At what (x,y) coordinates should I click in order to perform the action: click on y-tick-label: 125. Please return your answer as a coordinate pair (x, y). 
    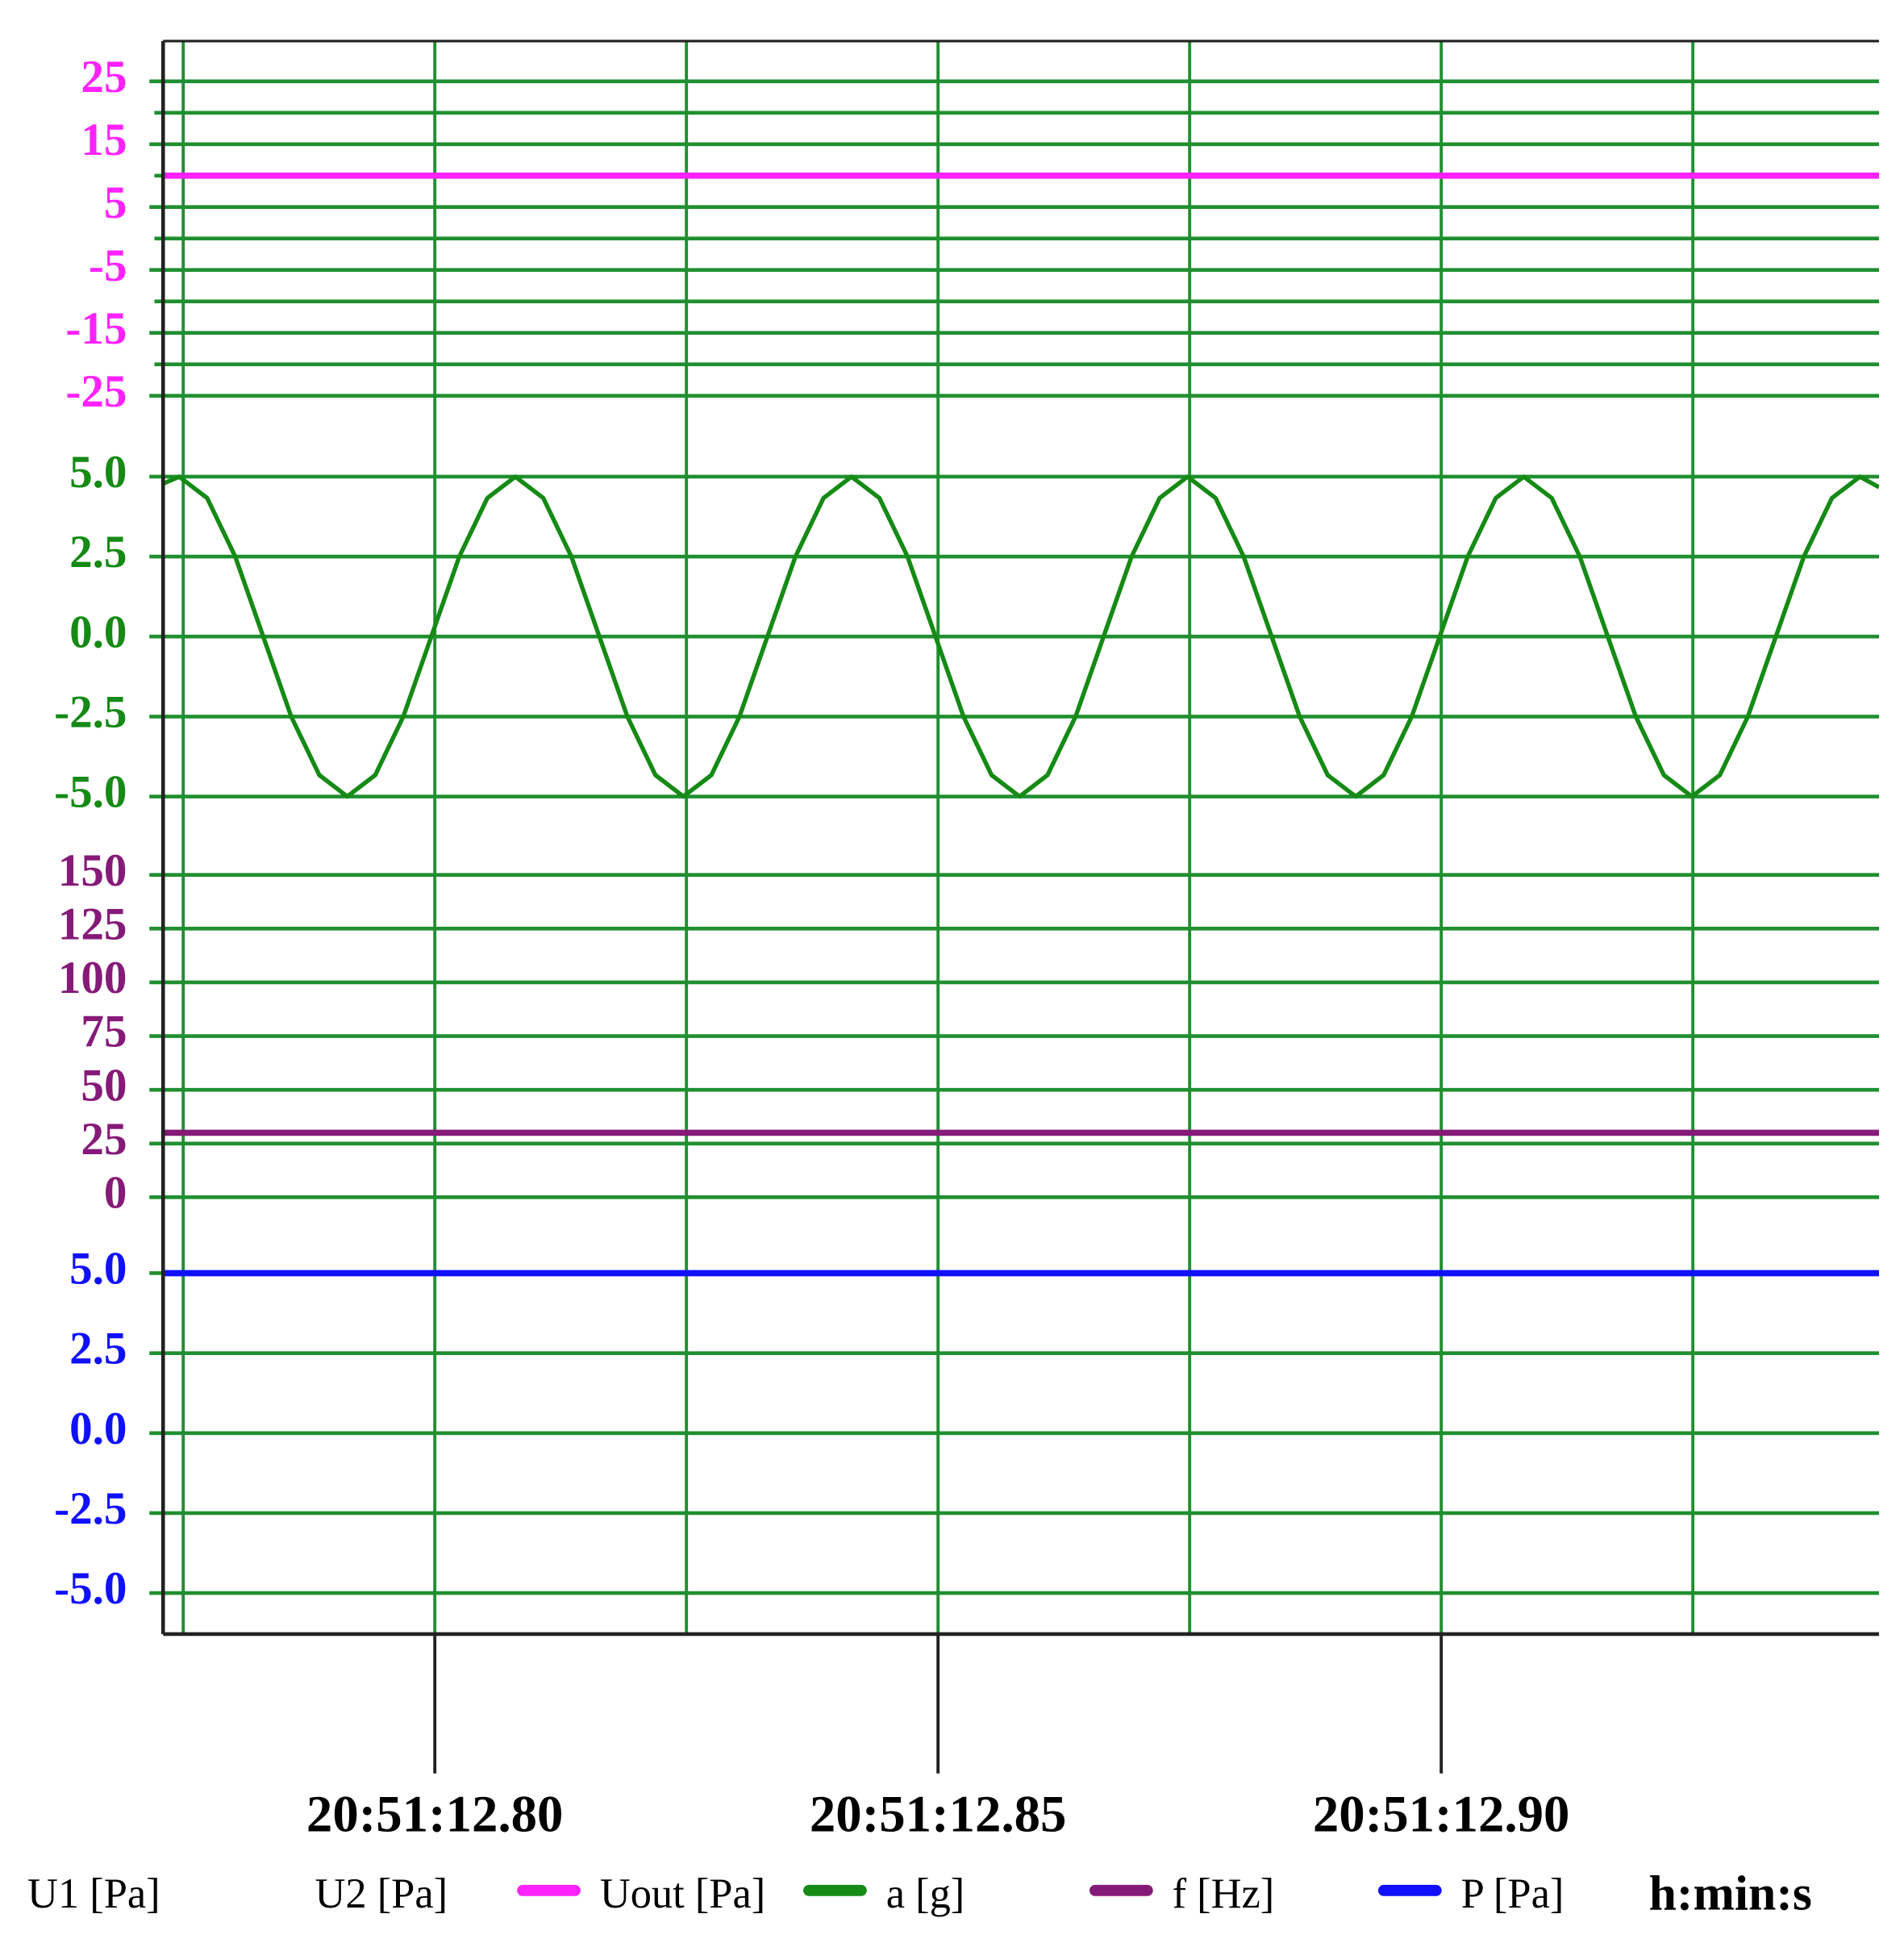
    Looking at the image, I should click on (92, 924).